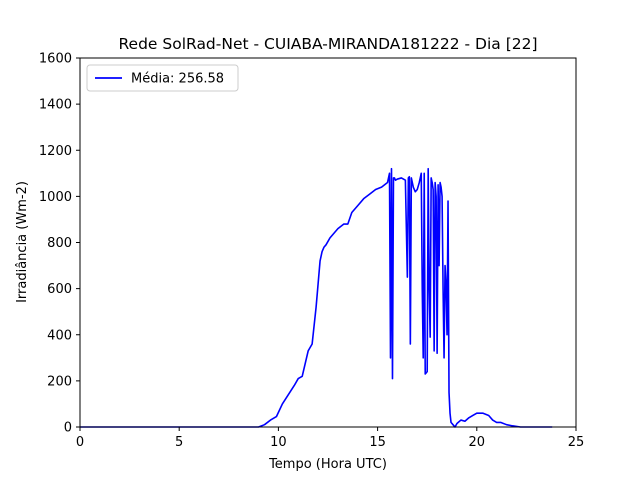 This screenshot has width=640, height=480. What do you see at coordinates (59, 335) in the screenshot?
I see `y-tick-label: 400` at bounding box center [59, 335].